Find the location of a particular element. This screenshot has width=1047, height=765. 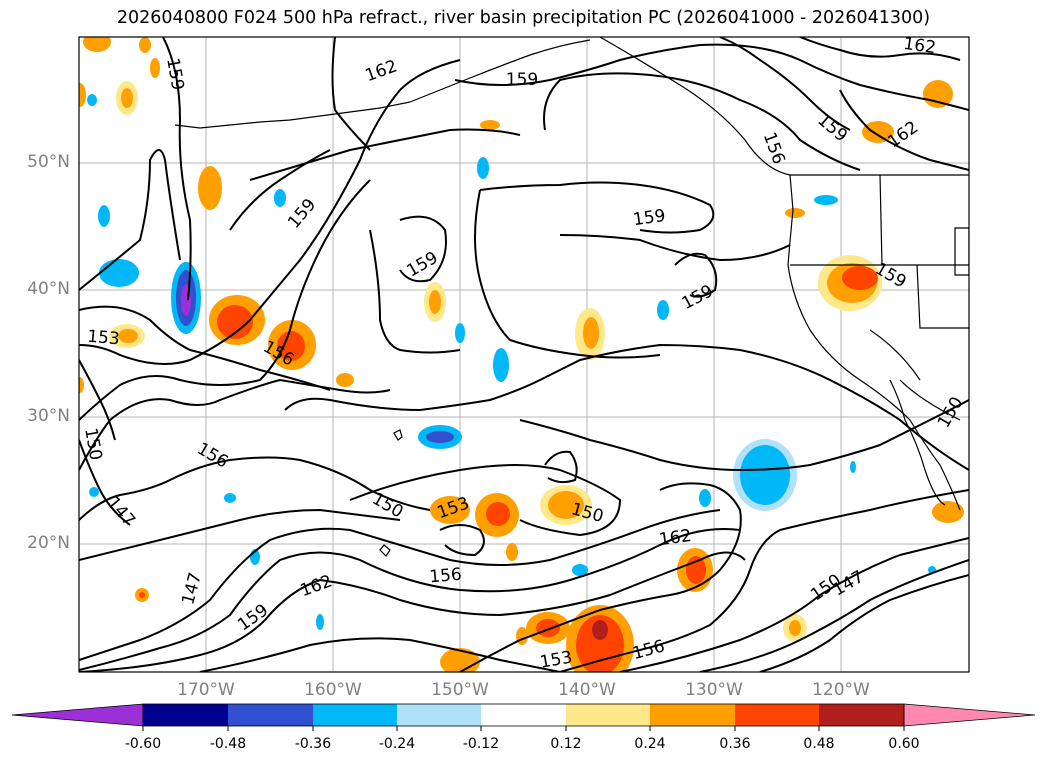

contour-label: 153 is located at coordinates (103, 338).